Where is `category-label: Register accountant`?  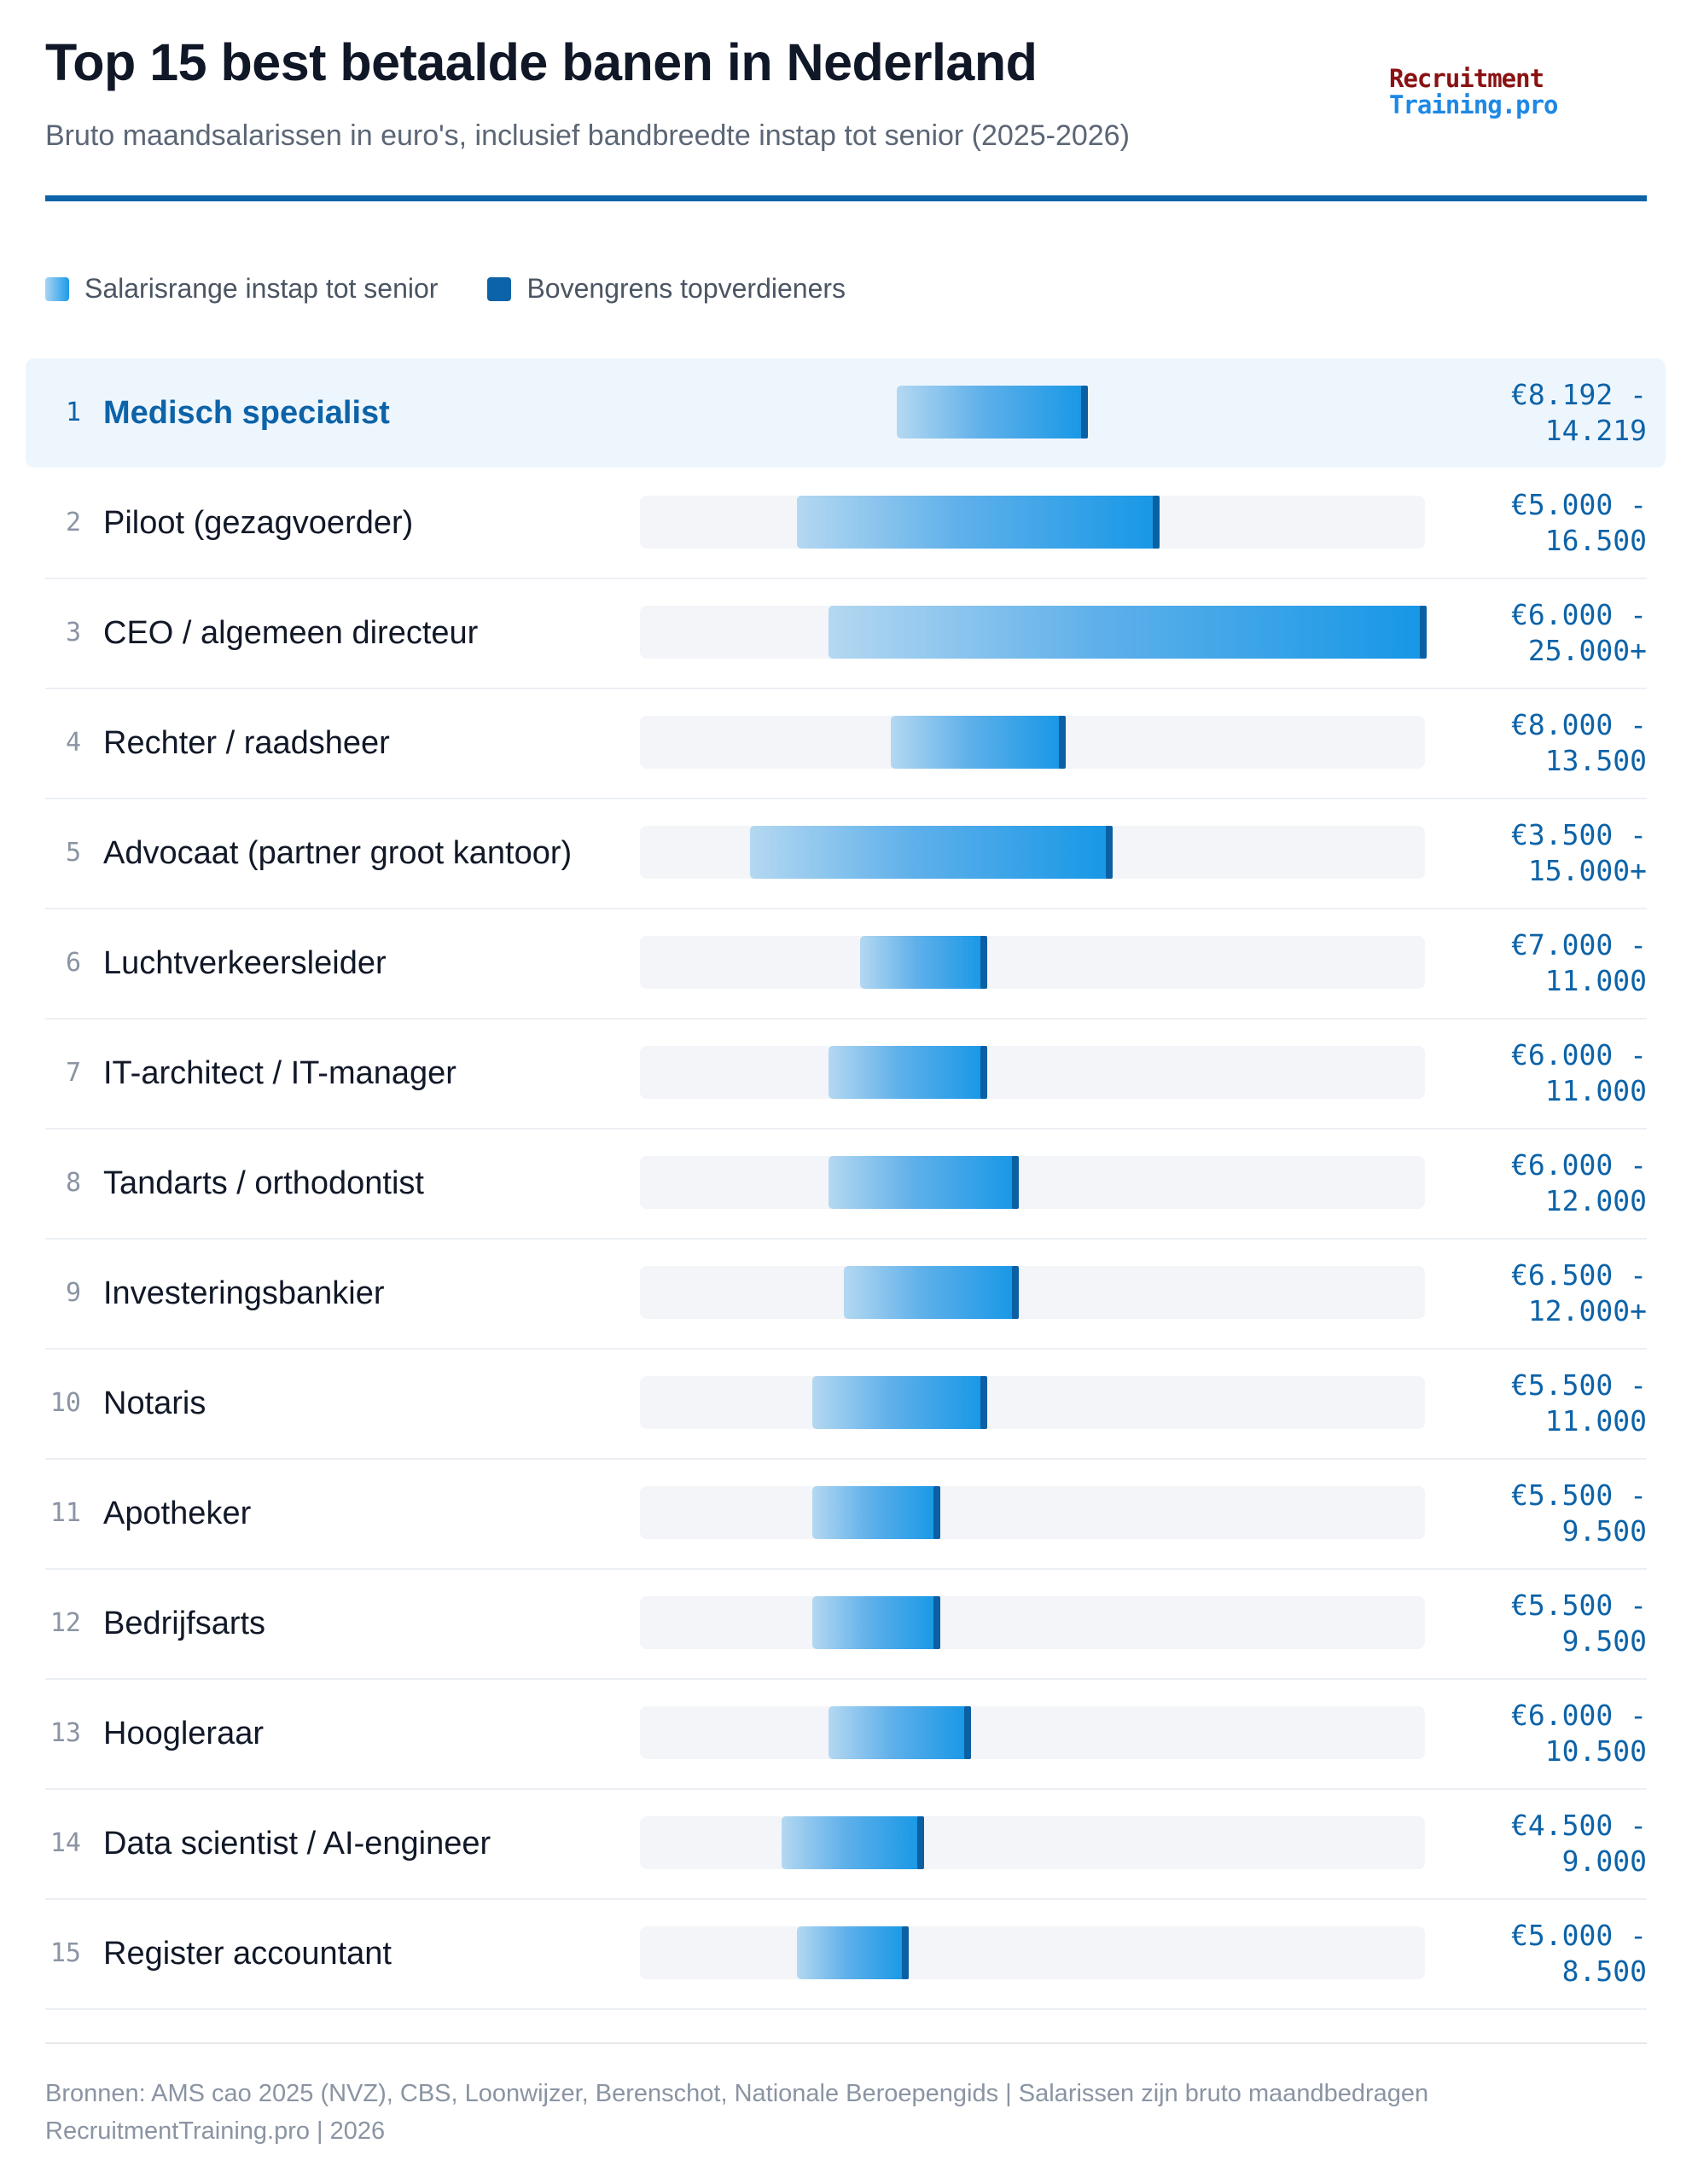 category-label: Register accountant is located at coordinates (247, 1954).